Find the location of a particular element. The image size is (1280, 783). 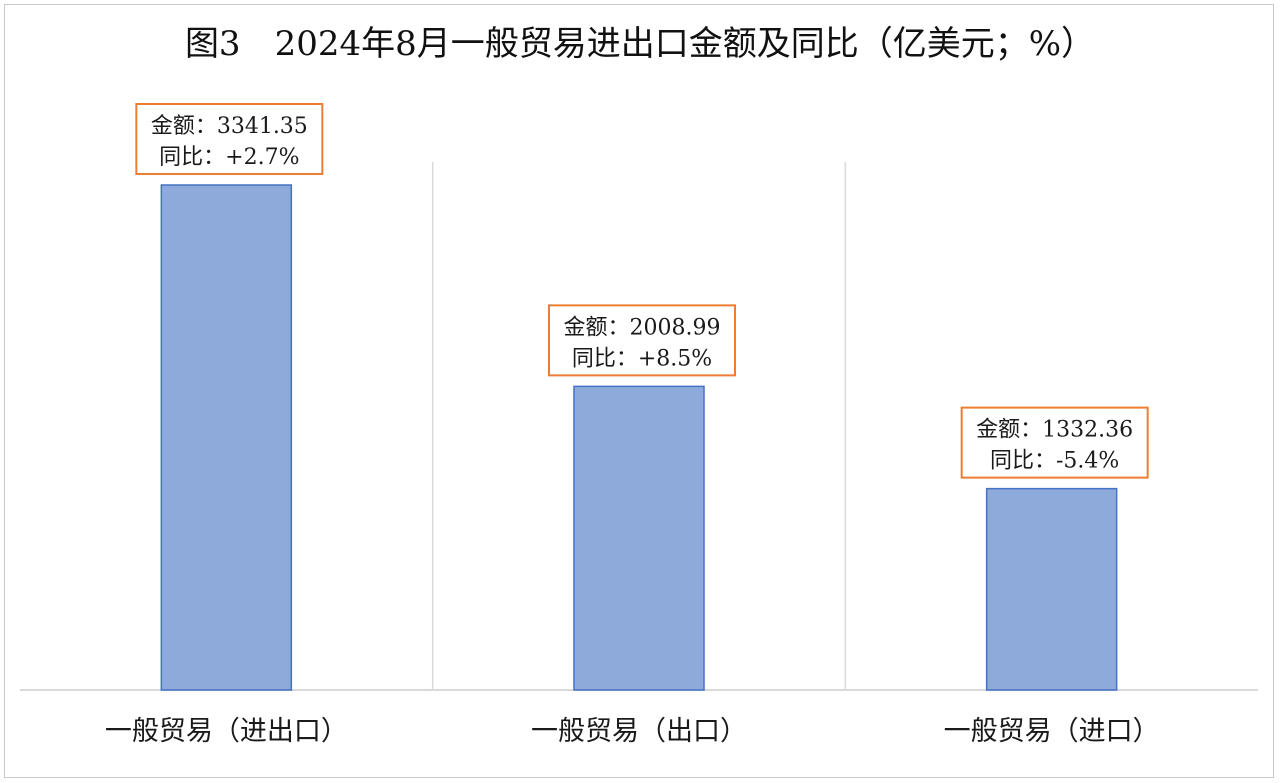

data-label-yoy-2: 同比：+8.5% is located at coordinates (642, 358).